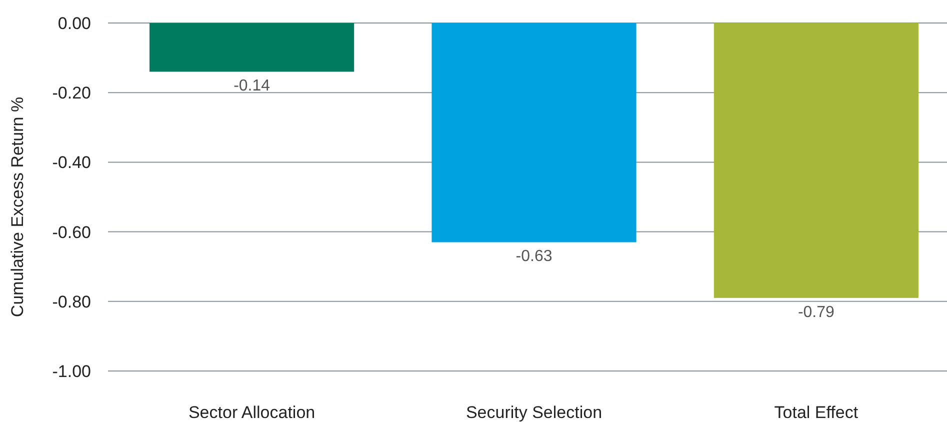 This screenshot has width=947, height=422. Describe the element at coordinates (252, 86) in the screenshot. I see `data-label: -0.14` at that location.